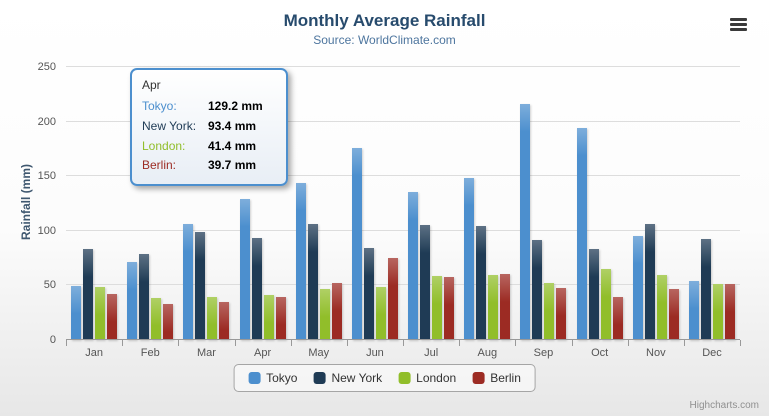 The width and height of the screenshot is (769, 416). What do you see at coordinates (724, 405) in the screenshot?
I see `credits-link: Highcharts.com` at bounding box center [724, 405].